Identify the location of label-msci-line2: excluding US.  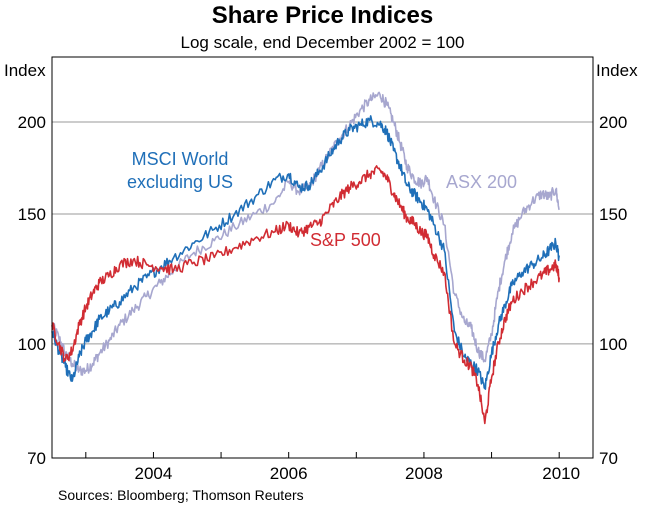
(180, 182).